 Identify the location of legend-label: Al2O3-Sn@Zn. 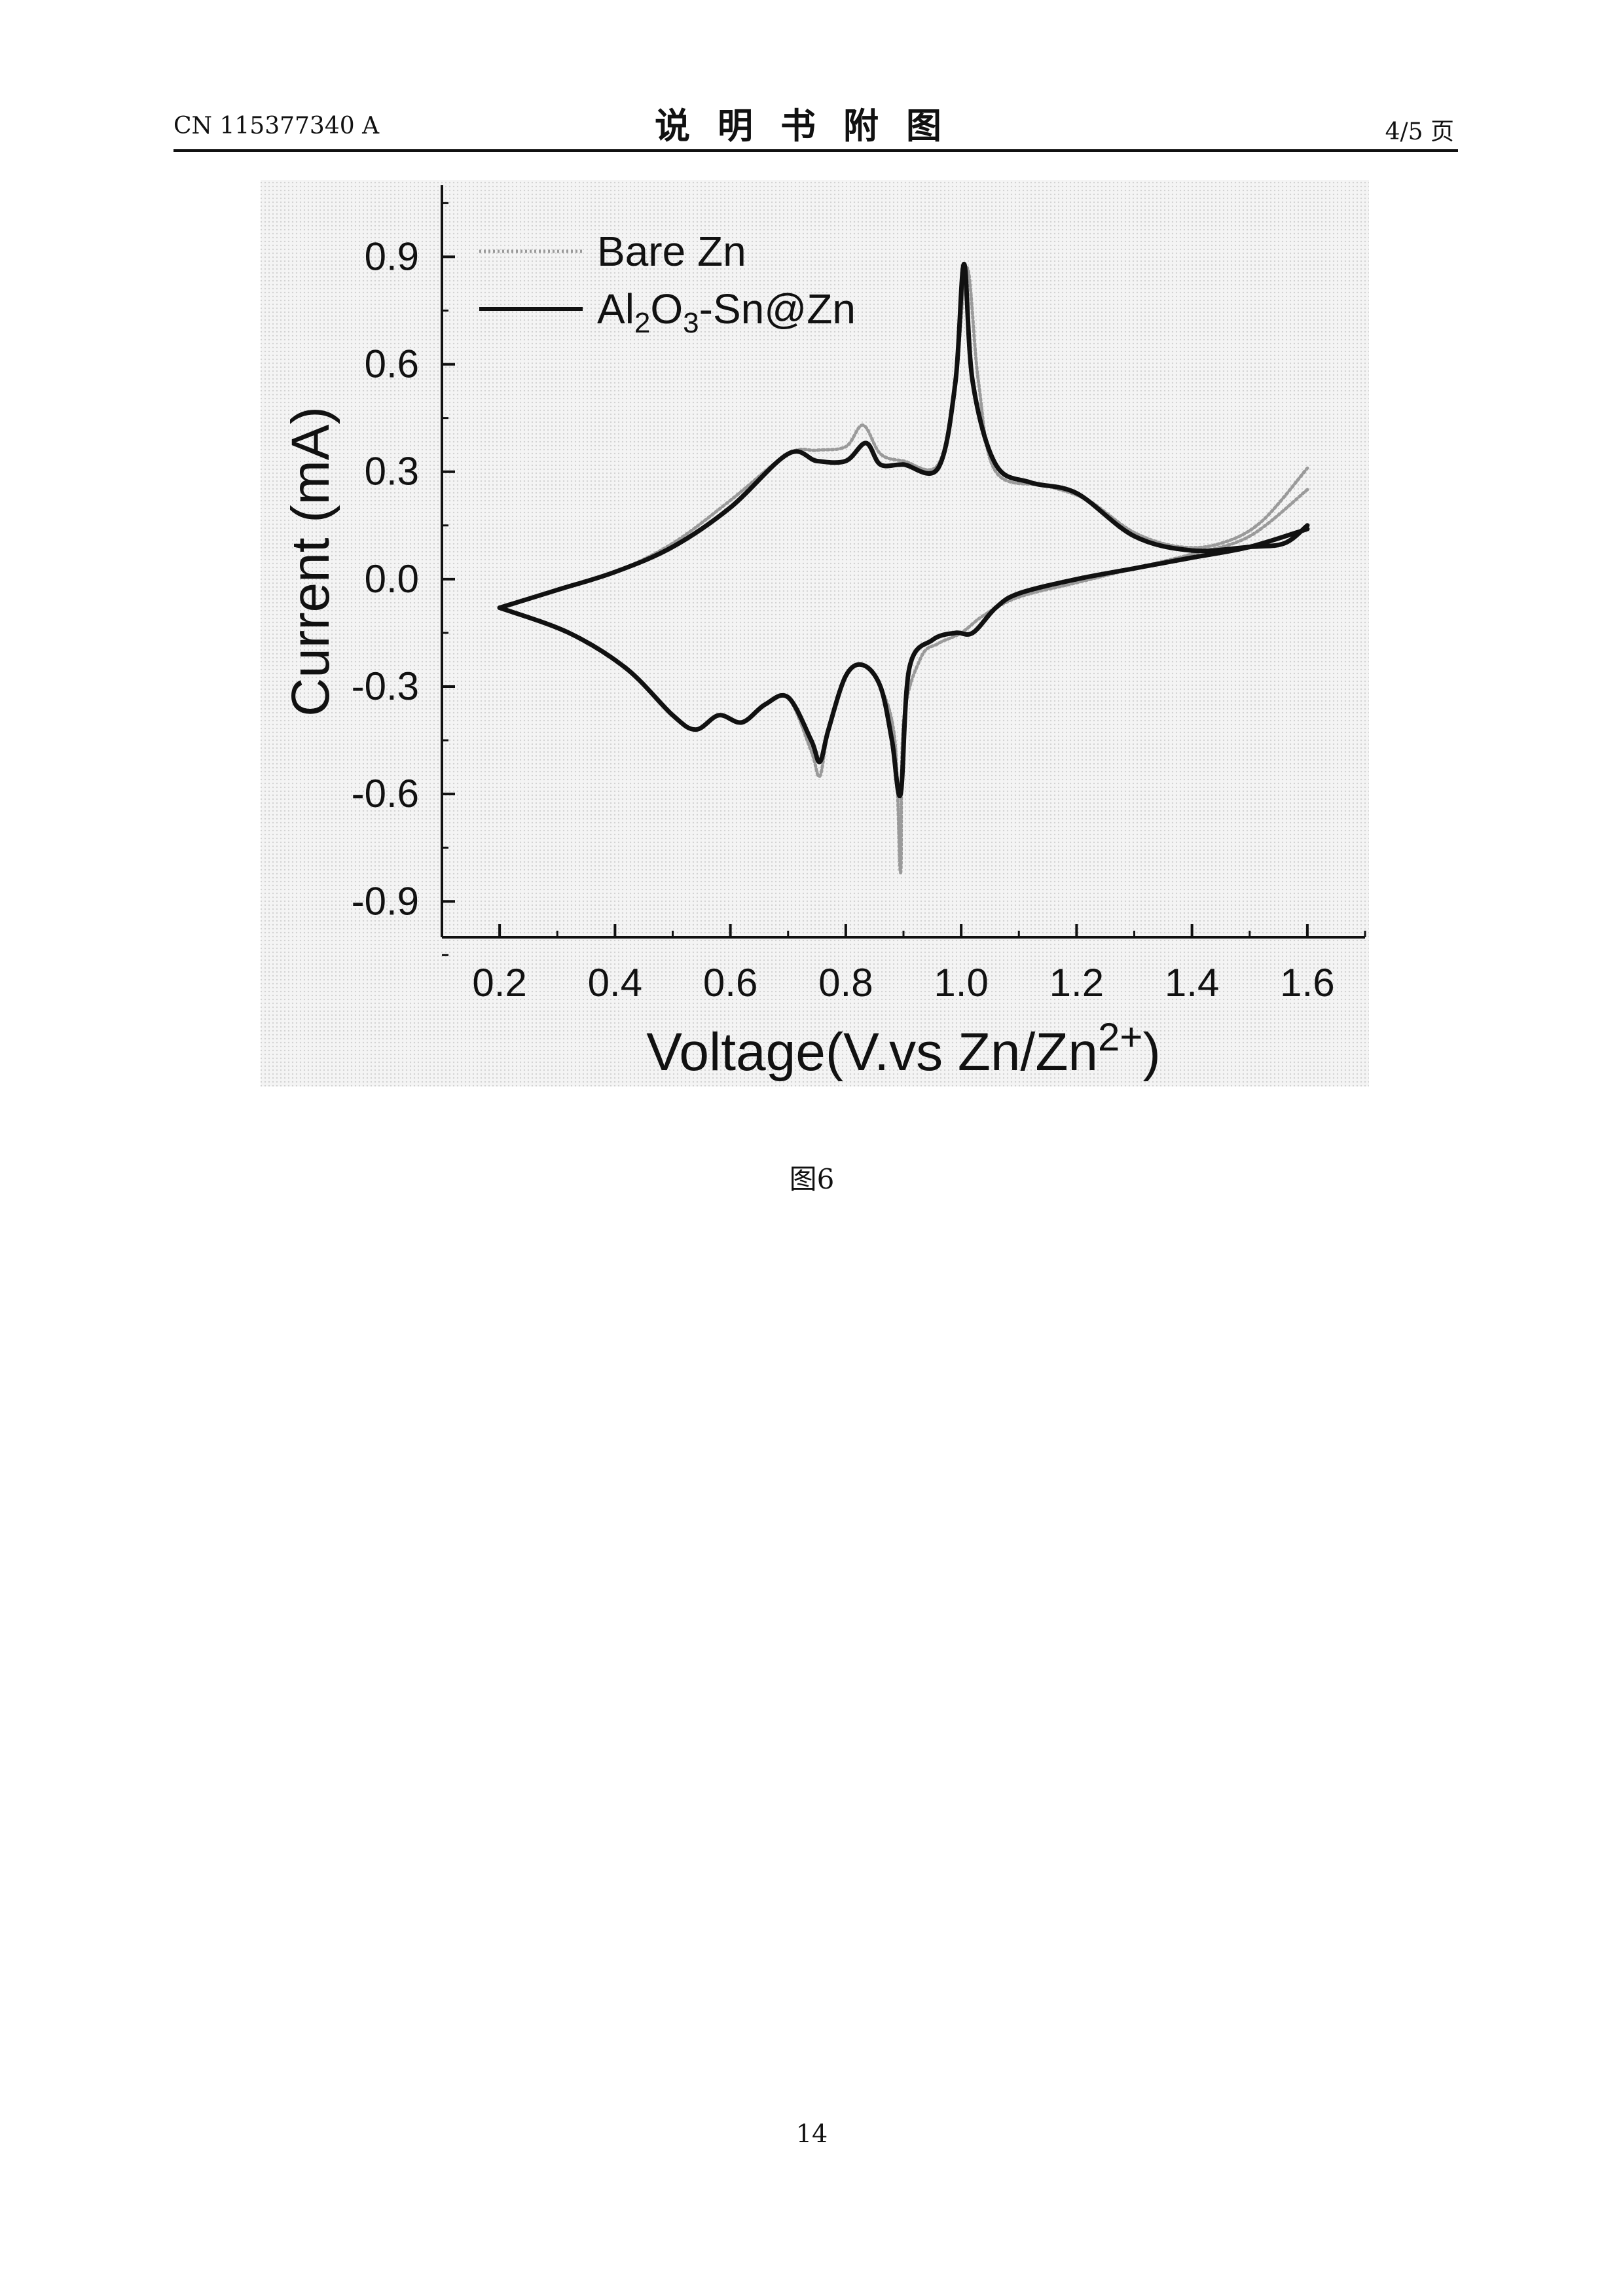
(726, 312).